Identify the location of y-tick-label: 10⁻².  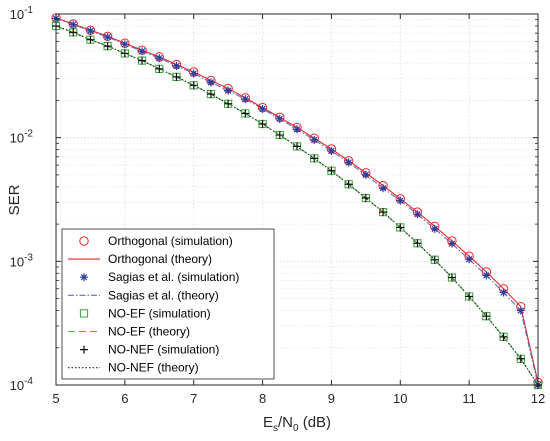
(22, 137).